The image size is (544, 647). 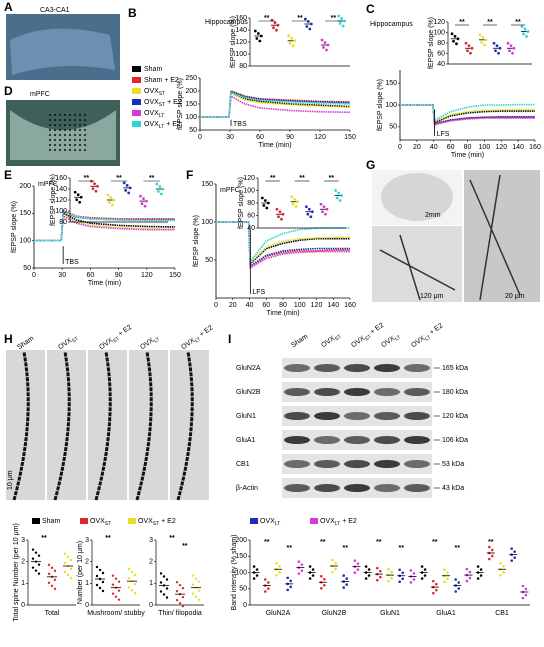 I want to click on panel-label: C, so click(x=370, y=9).